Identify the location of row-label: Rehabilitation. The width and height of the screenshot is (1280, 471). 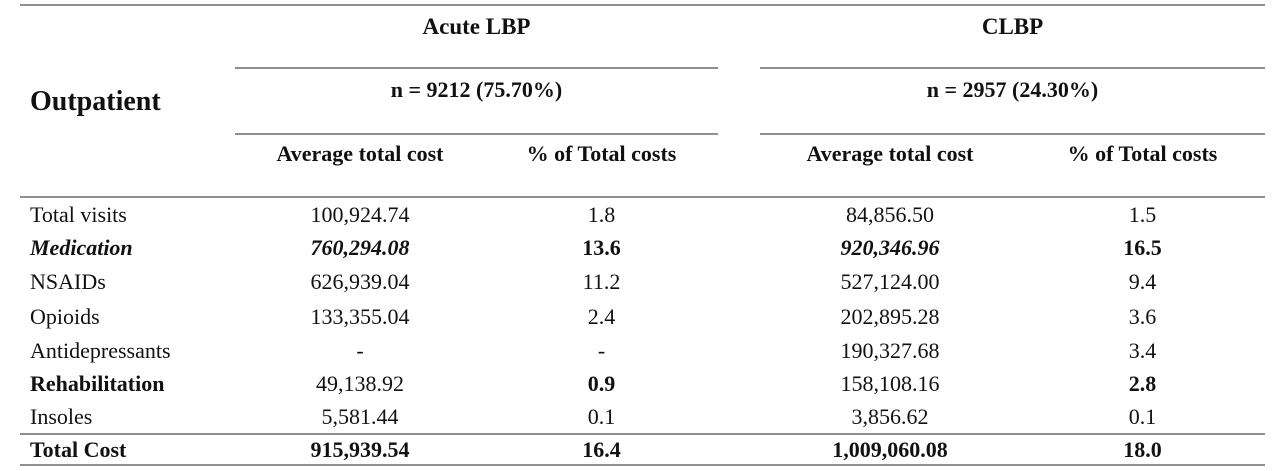
(97, 383).